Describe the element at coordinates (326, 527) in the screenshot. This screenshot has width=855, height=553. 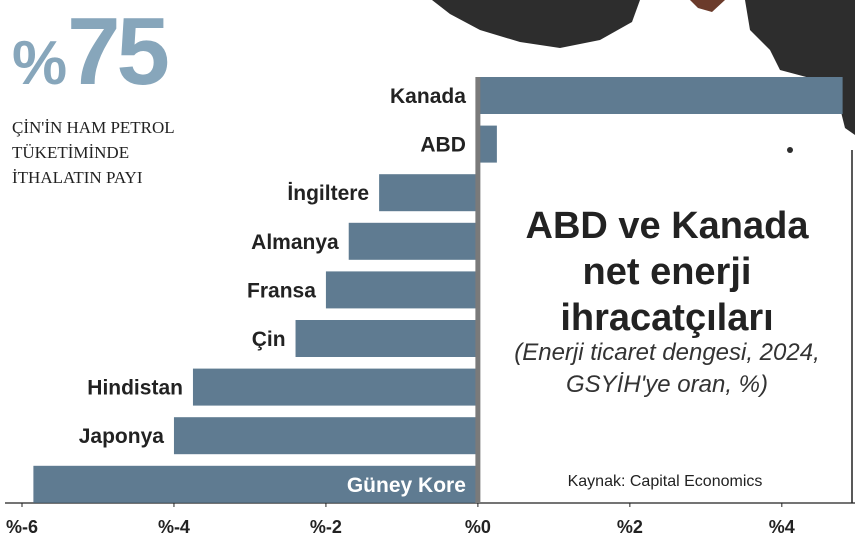
I see `x-tick-label: %-2` at that location.